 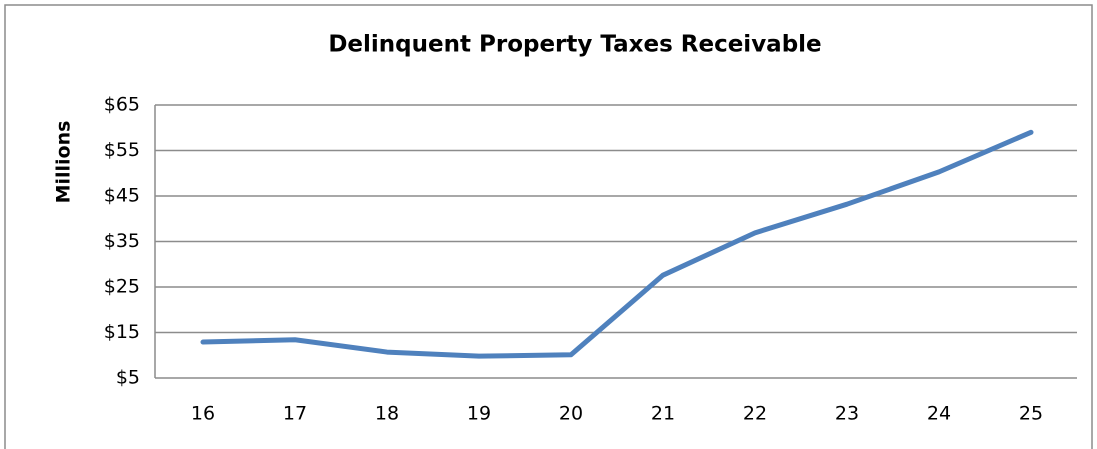 What do you see at coordinates (663, 414) in the screenshot?
I see `x-tick-label: 21` at bounding box center [663, 414].